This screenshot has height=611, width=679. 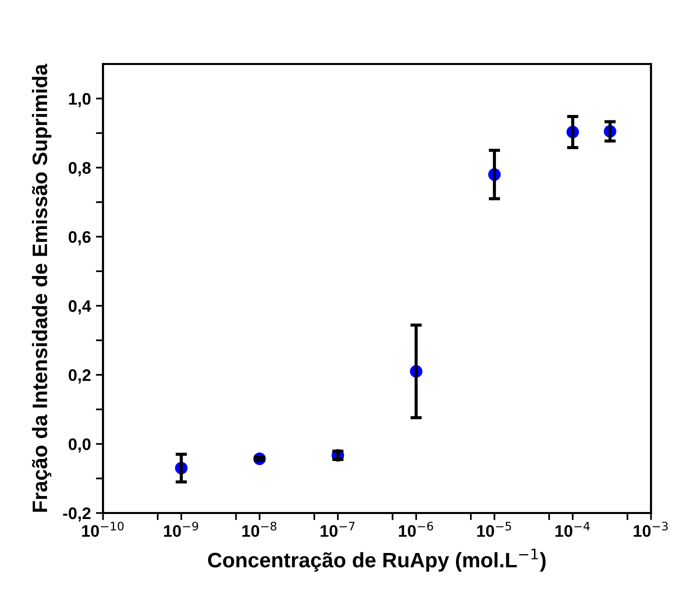 What do you see at coordinates (77, 514) in the screenshot?
I see `y-tick-label: -0,2` at bounding box center [77, 514].